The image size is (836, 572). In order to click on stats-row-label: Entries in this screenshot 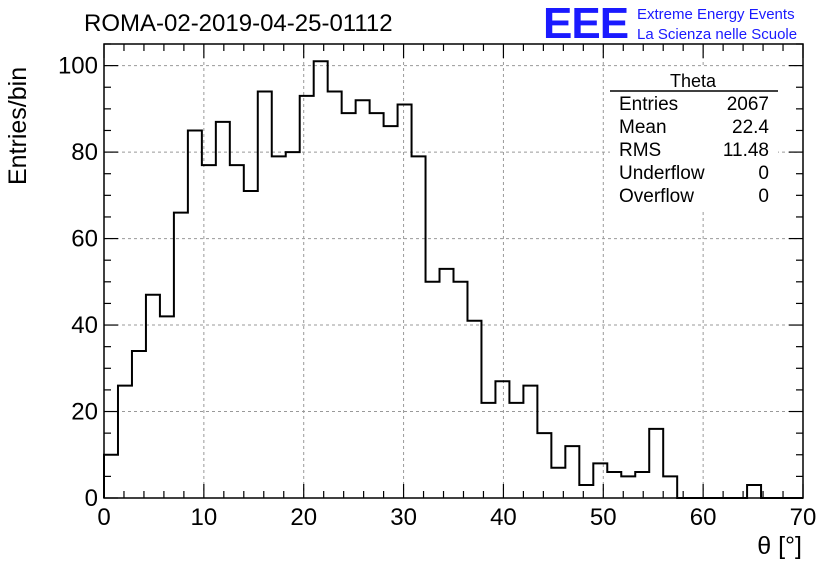, I will do `click(648, 104)`.